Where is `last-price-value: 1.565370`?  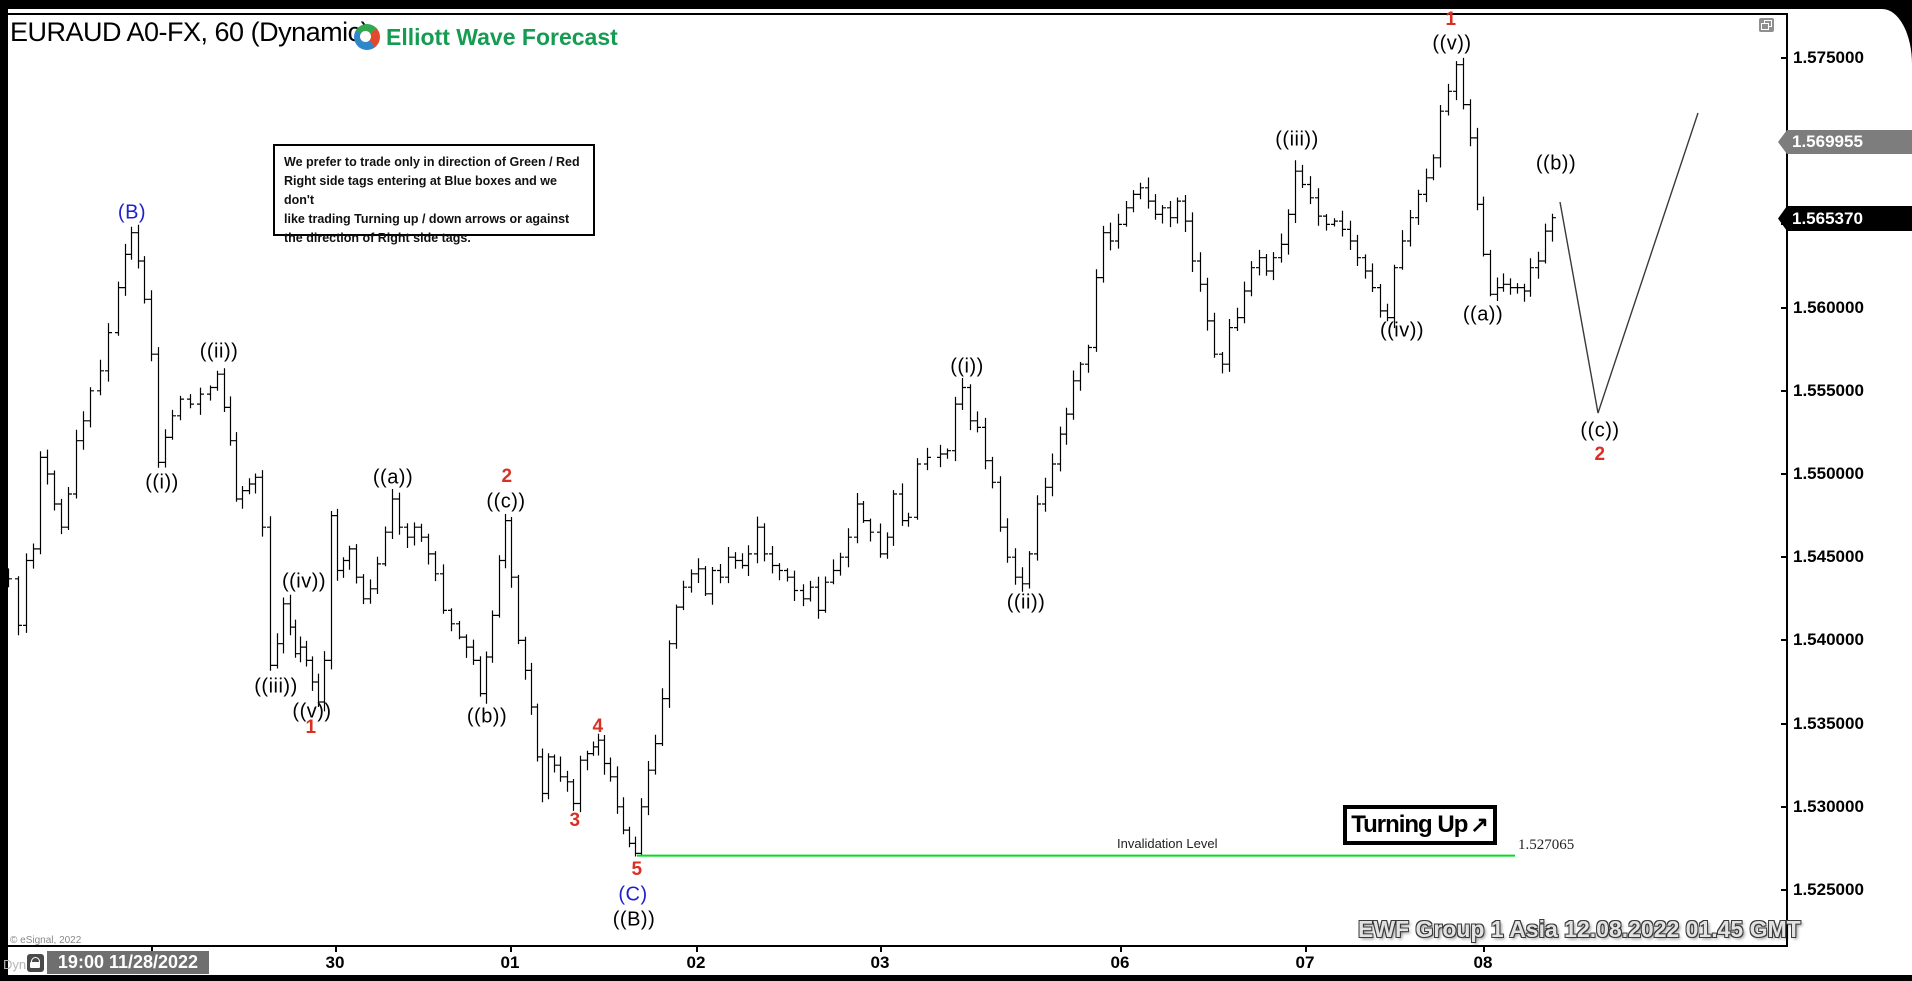
last-price-value: 1.565370 is located at coordinates (1827, 218).